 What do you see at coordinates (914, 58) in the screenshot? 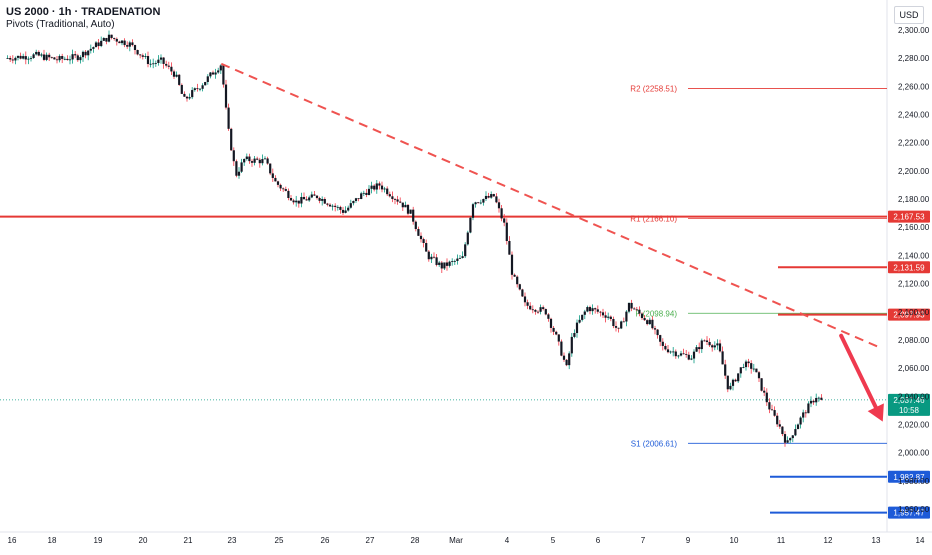
I see `y-tick-label: 2,280.00` at bounding box center [914, 58].